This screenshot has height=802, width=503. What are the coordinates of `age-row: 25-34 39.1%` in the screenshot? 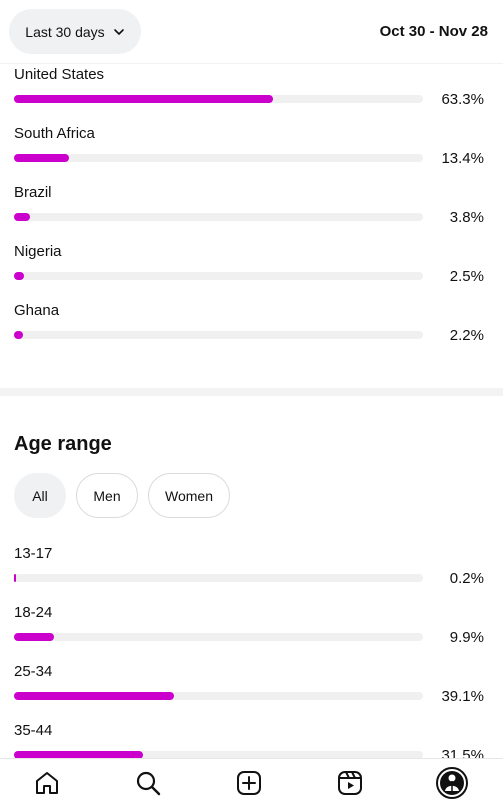 It's located at (251, 692).